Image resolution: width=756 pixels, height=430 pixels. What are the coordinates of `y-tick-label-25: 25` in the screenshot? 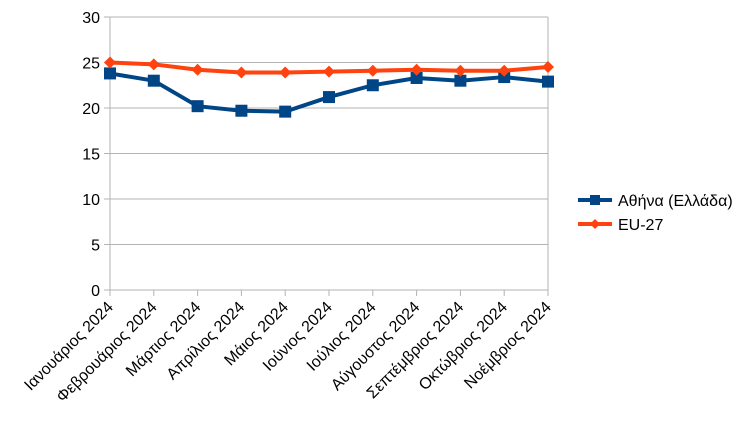 It's located at (91, 64).